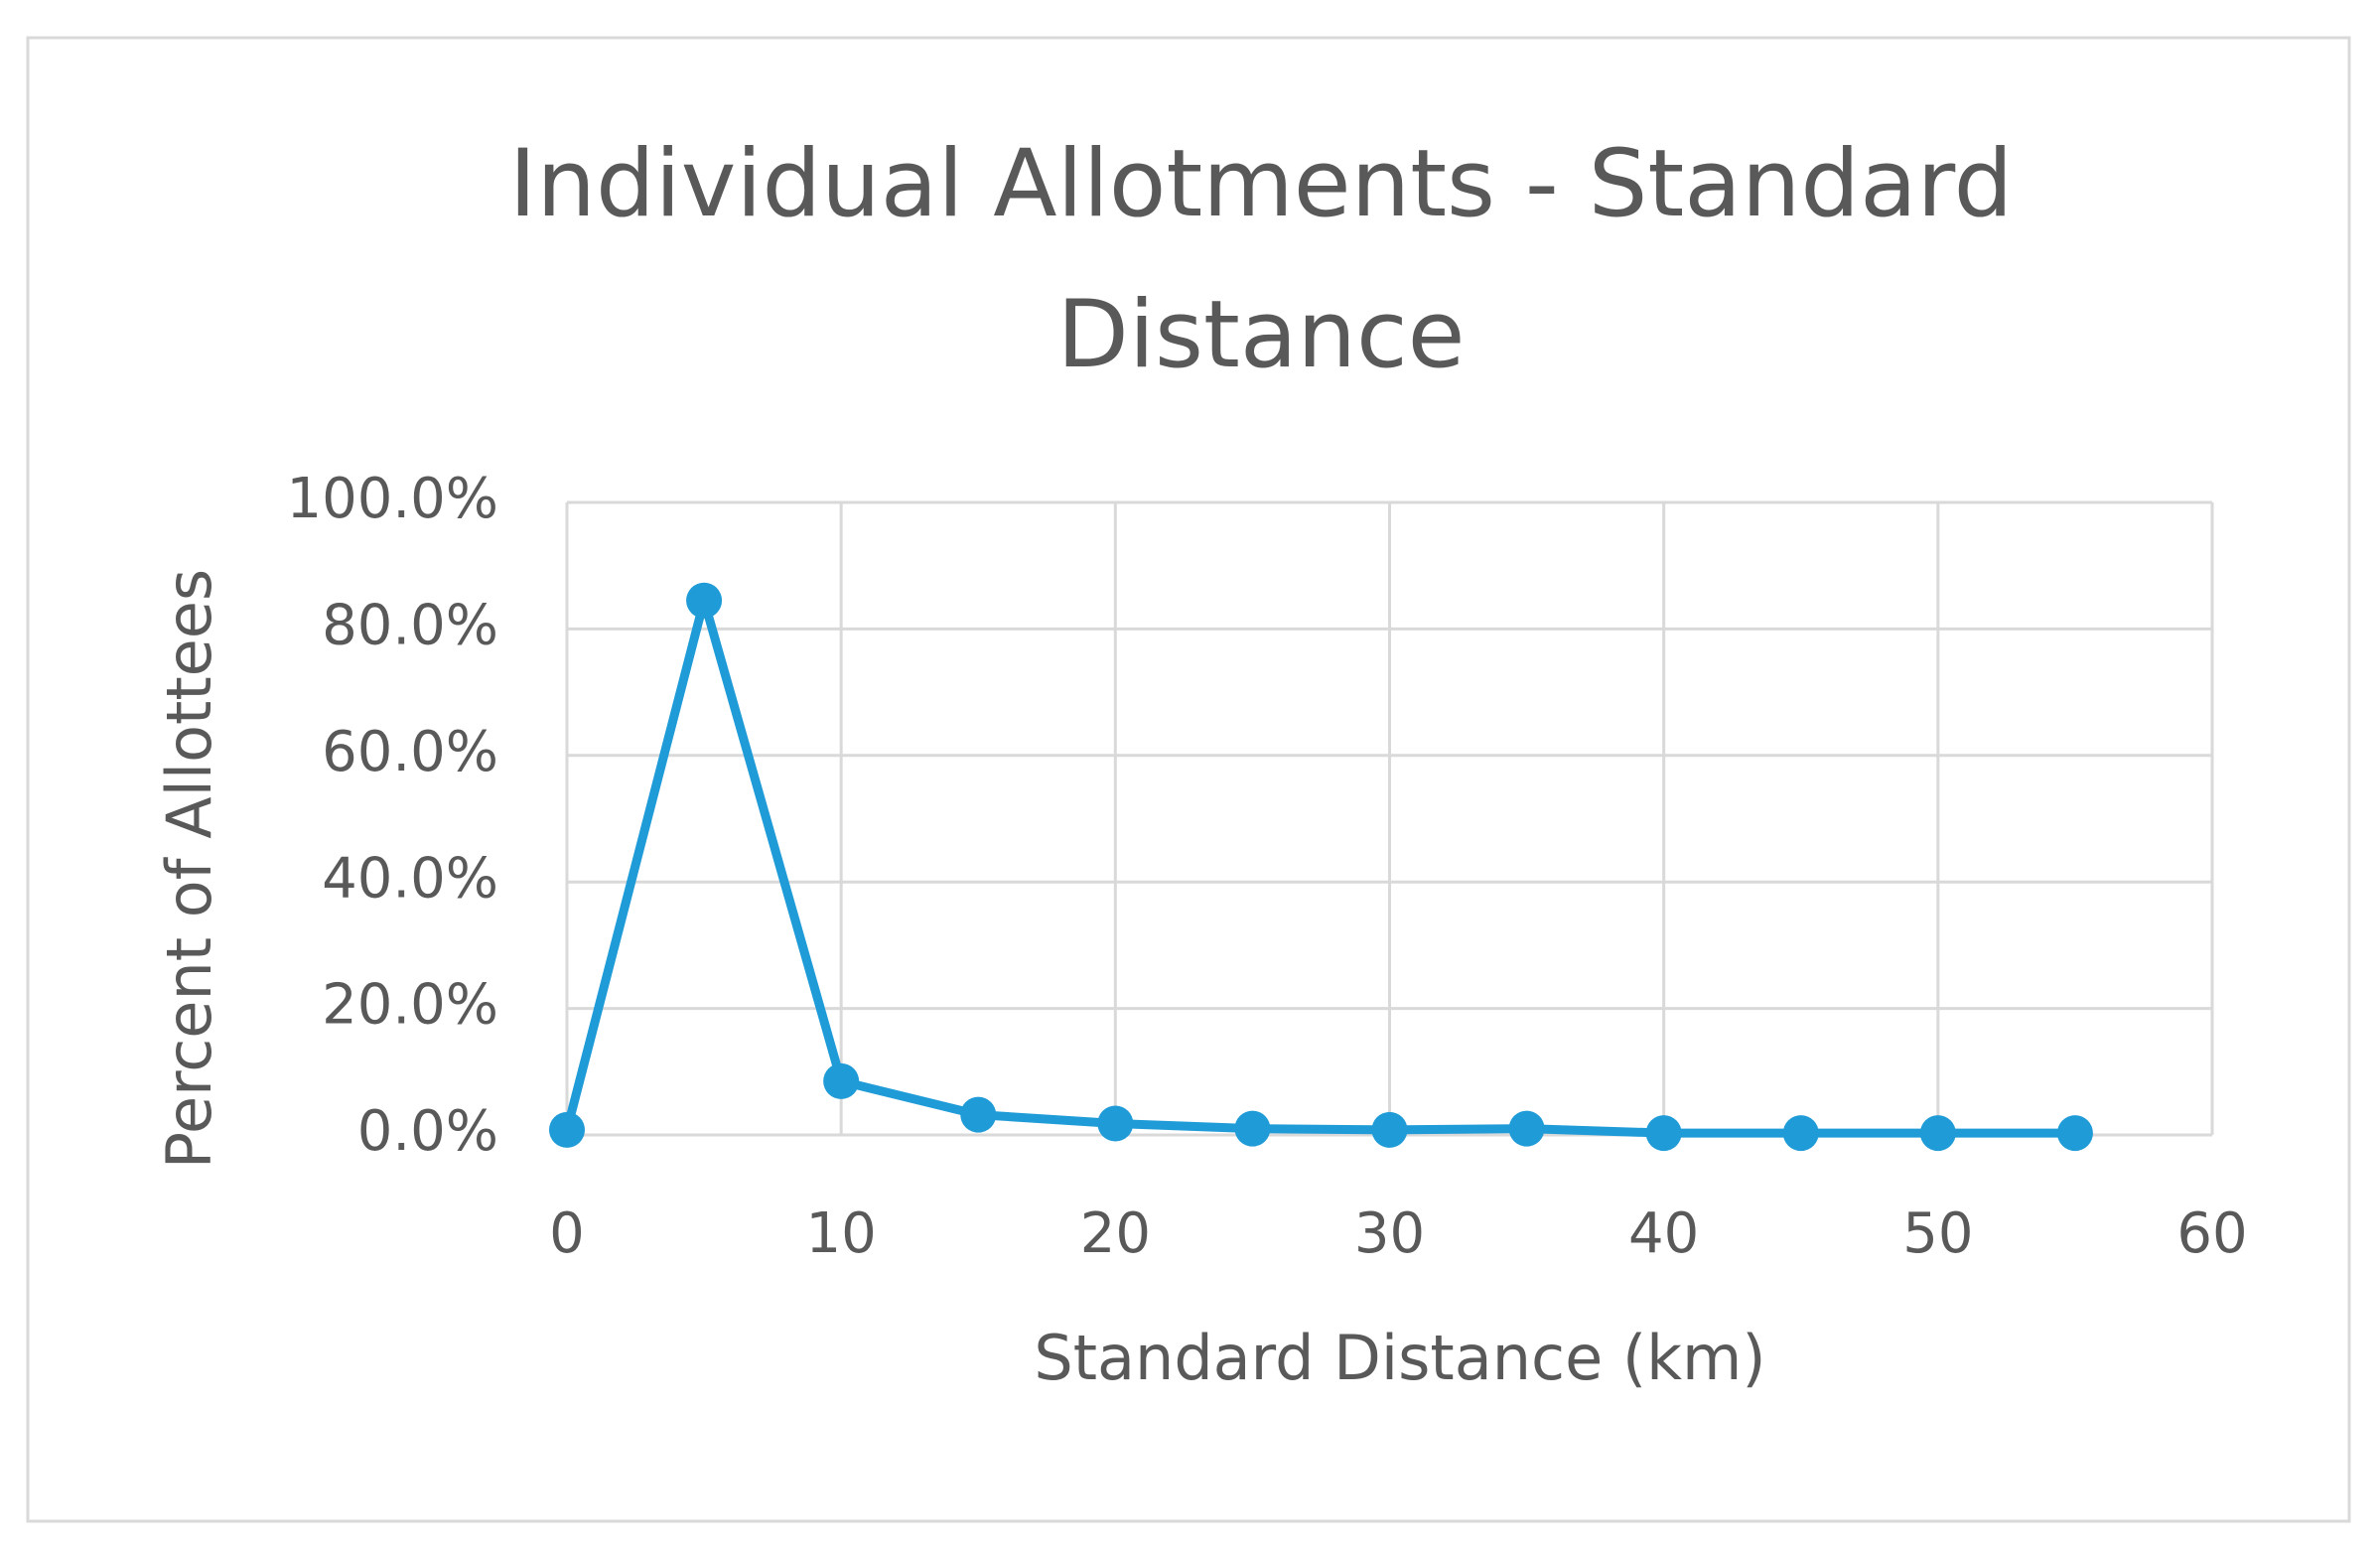 The width and height of the screenshot is (2380, 1551). I want to click on y-tick-label: 0.0%, so click(427, 1131).